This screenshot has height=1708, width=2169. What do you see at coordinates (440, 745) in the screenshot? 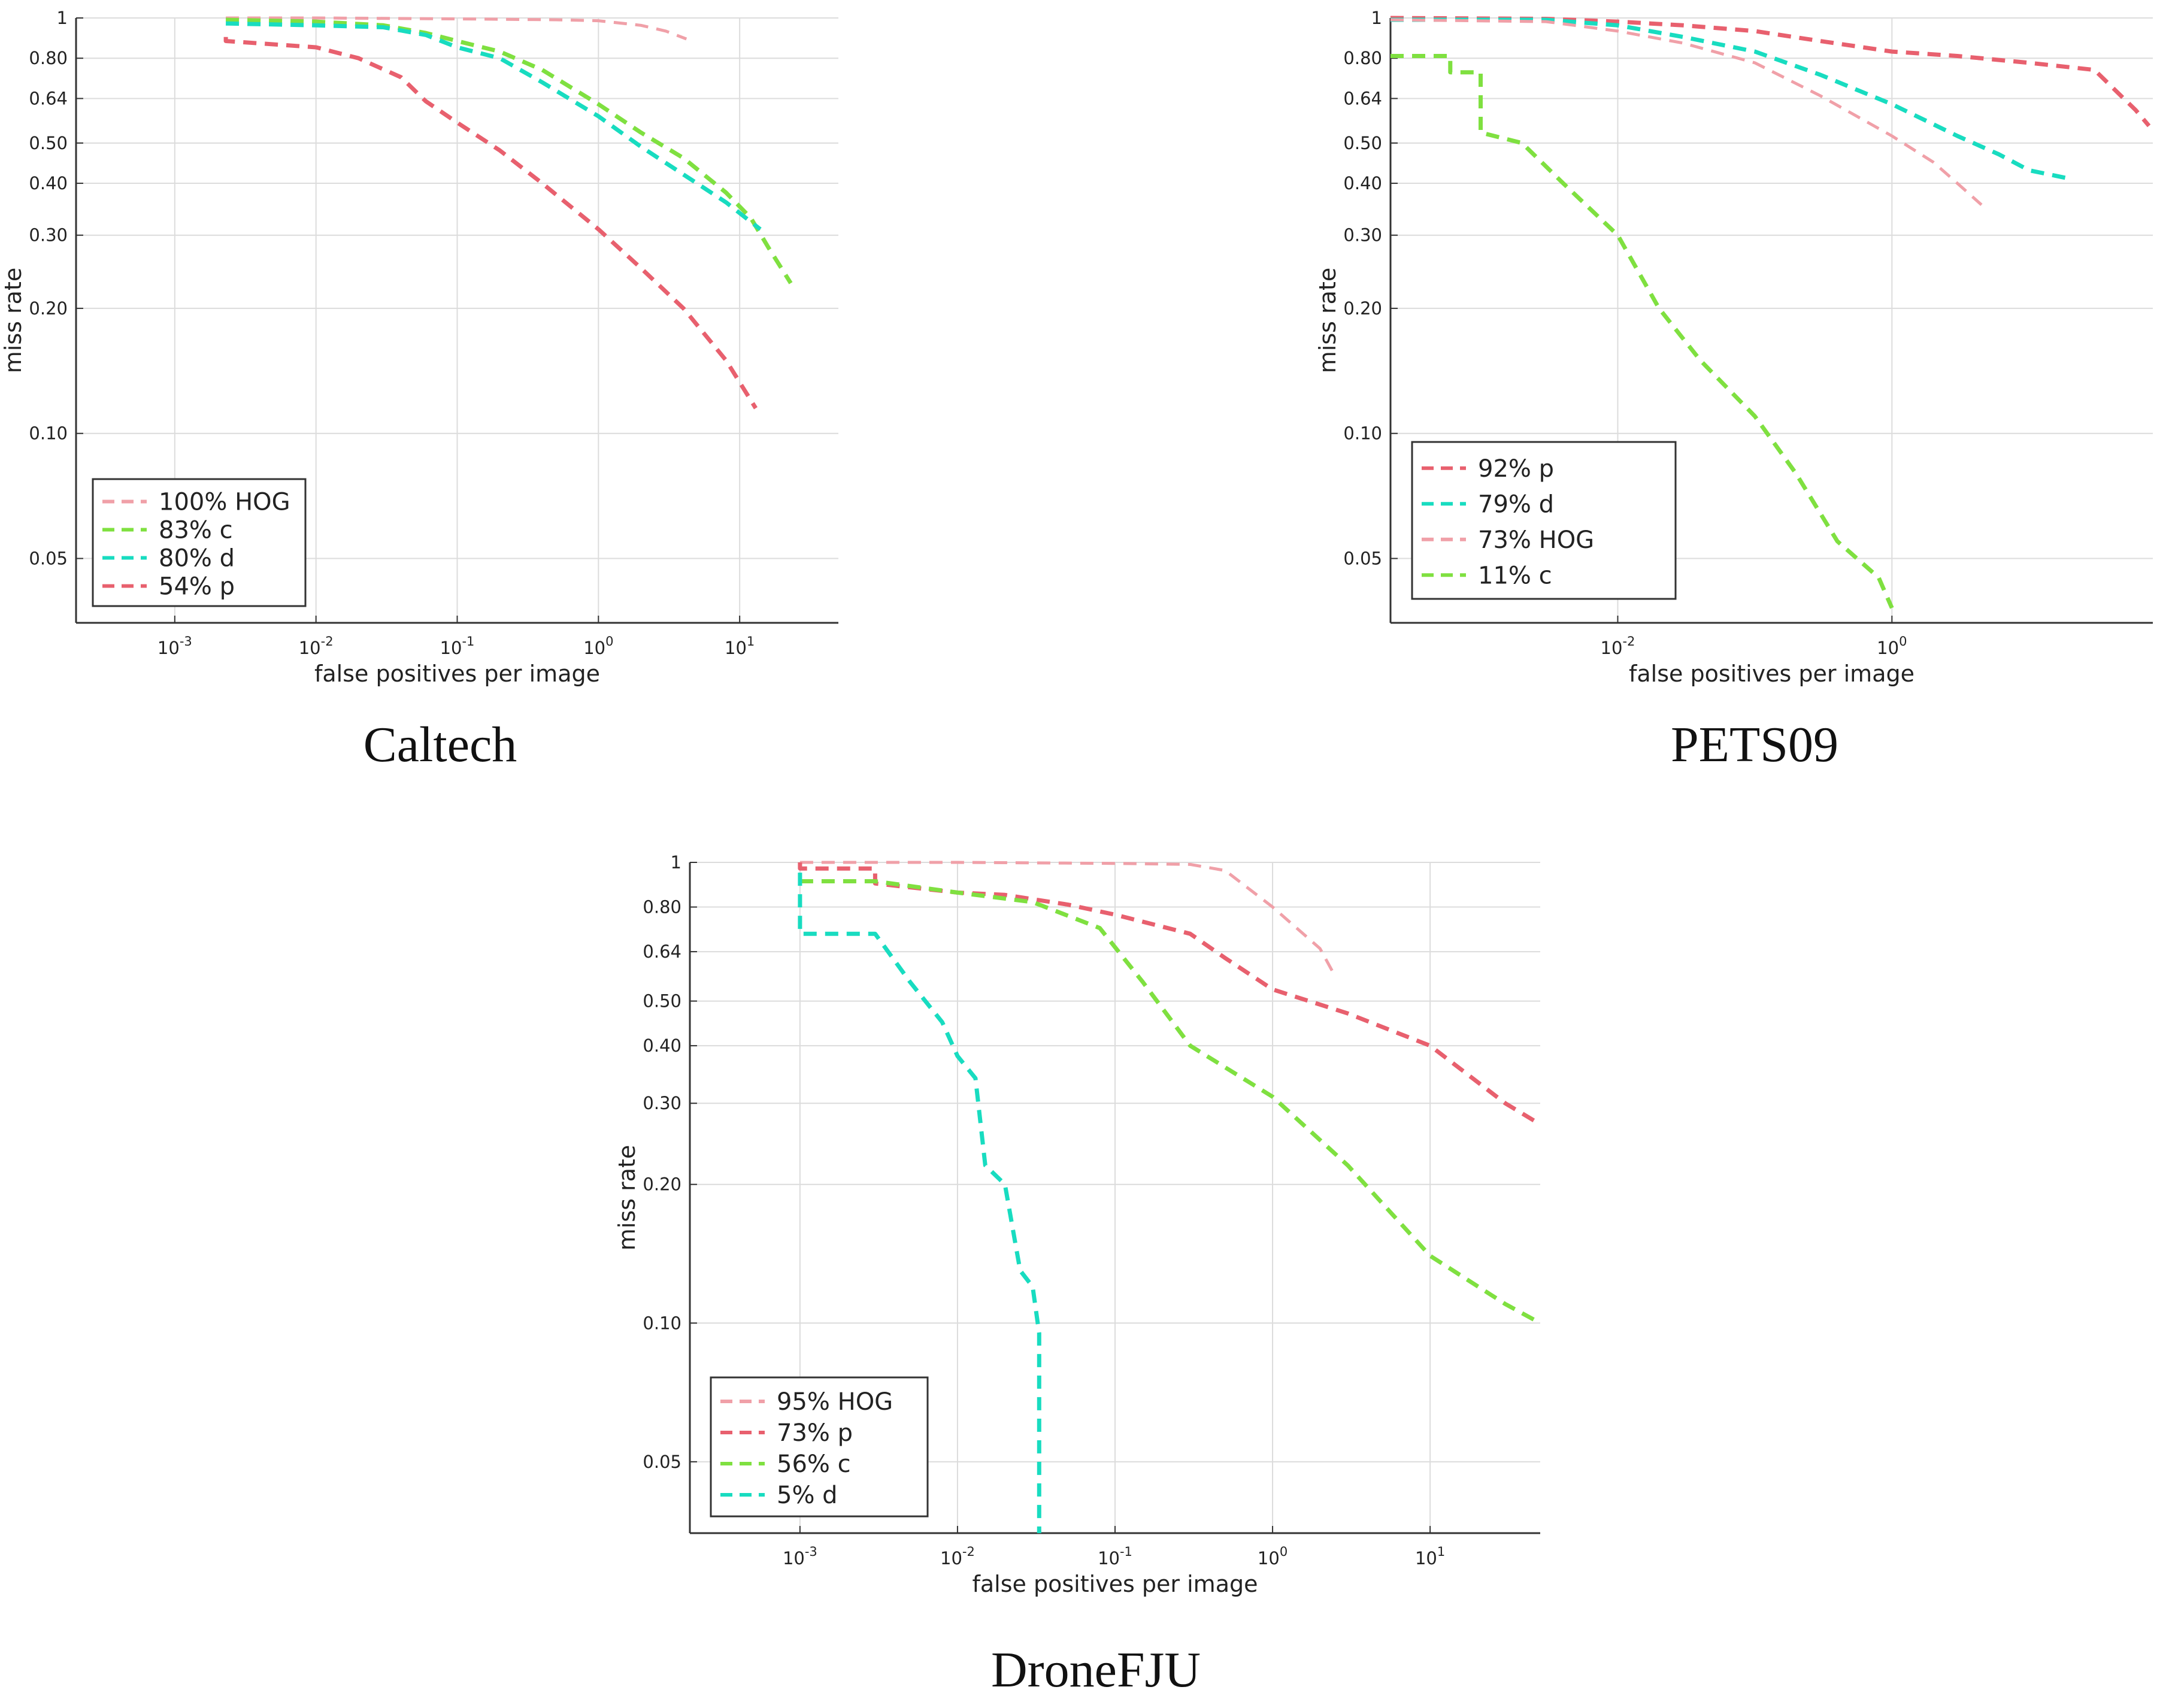
I see `caltech-caption: Caltech` at bounding box center [440, 745].